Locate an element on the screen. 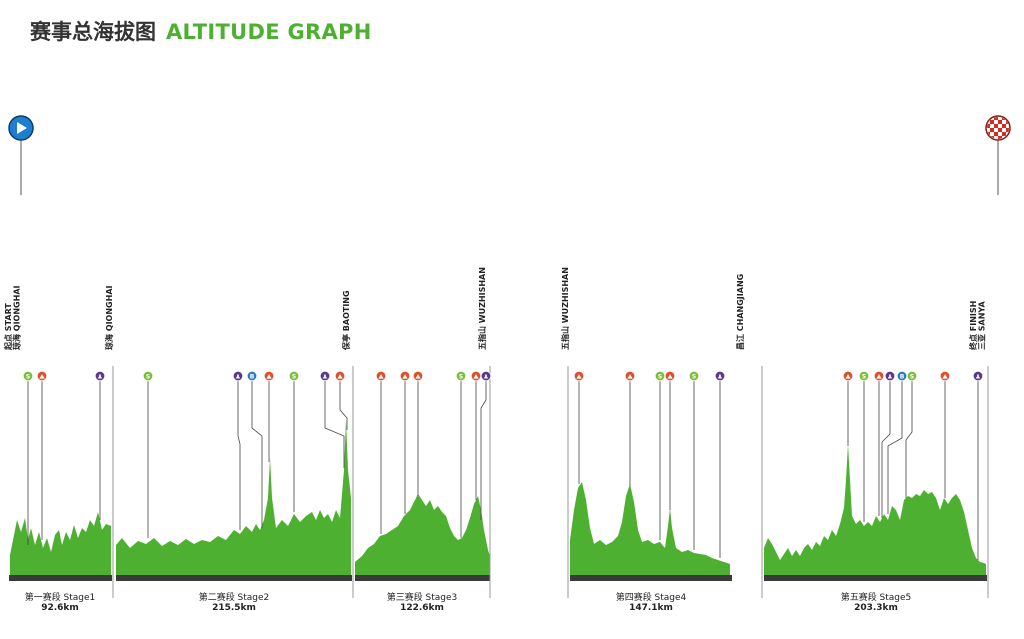  start-finish-flags is located at coordinates (509, 155).